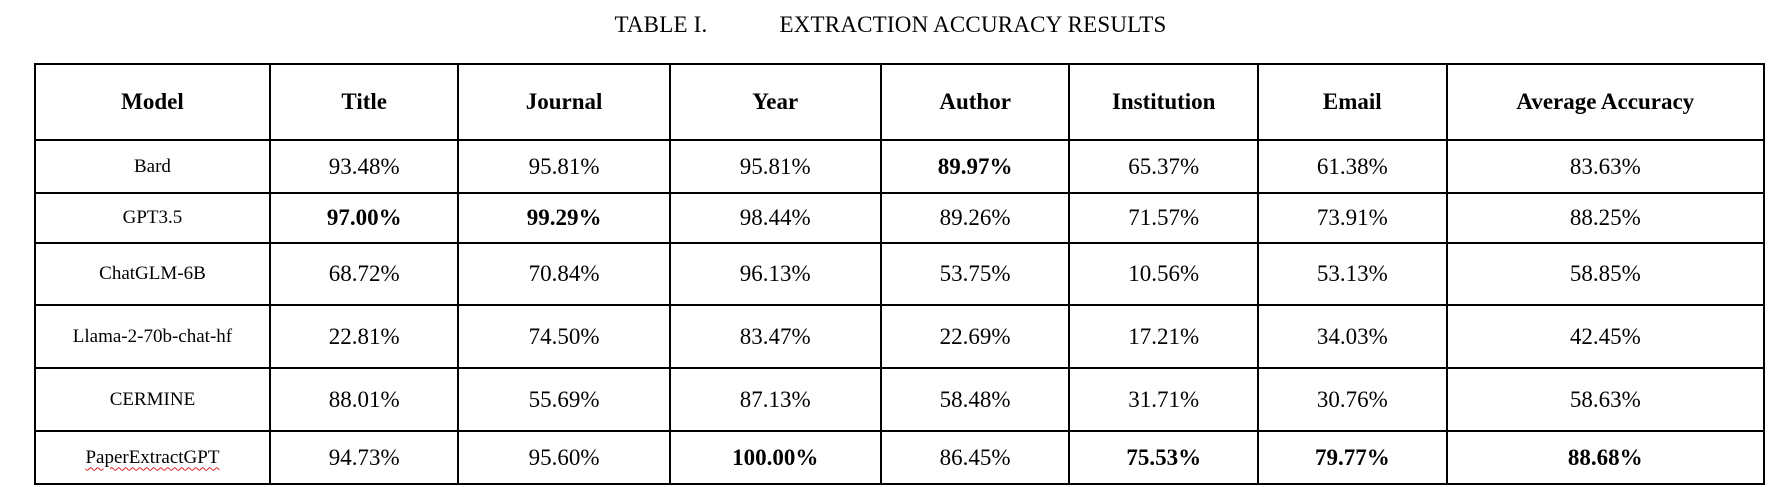 This screenshot has width=1781, height=487. I want to click on institution-accuracy: 71.57%, so click(1164, 218).